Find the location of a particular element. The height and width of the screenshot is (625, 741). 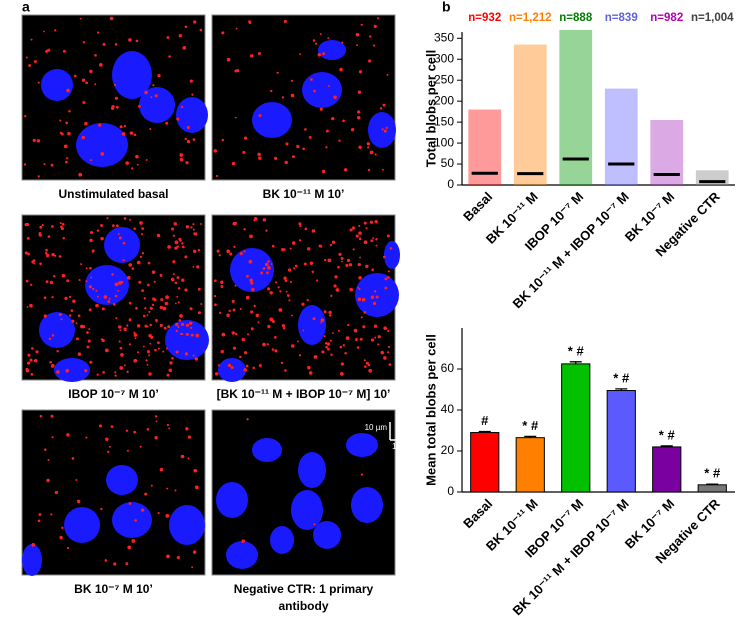

image-caption: [BK 10⁻¹¹ M + IBOP 10⁻⁷ M] 10’ is located at coordinates (304, 394).